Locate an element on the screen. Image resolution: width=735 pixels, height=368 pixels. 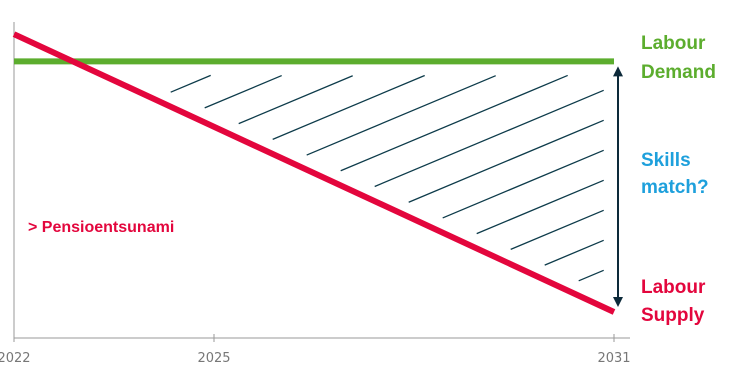
label-demand-line2: Demand is located at coordinates (678, 72).